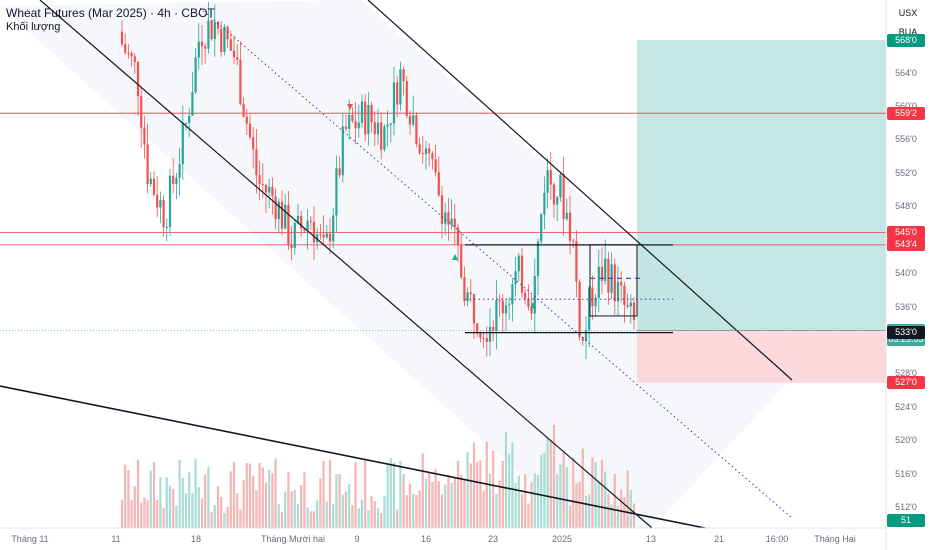  I want to click on chart-title: Wheat Futures (Mar 2025) · 4h · CBOT, so click(110, 13).